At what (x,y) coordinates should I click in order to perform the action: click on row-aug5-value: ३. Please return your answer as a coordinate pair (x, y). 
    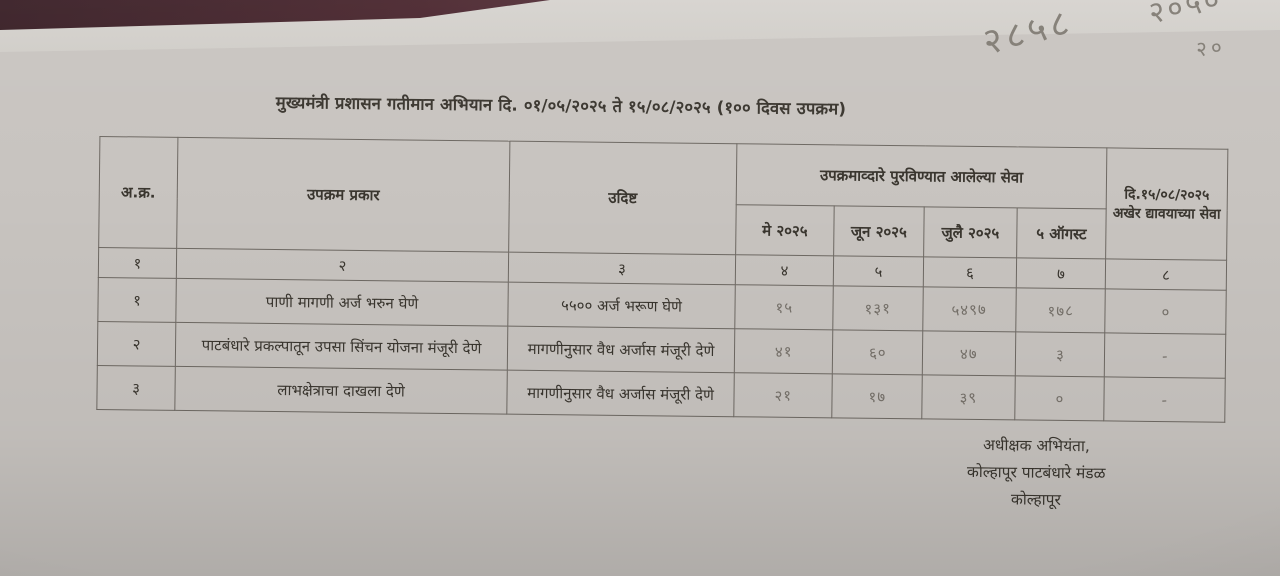
    Looking at the image, I should click on (1060, 354).